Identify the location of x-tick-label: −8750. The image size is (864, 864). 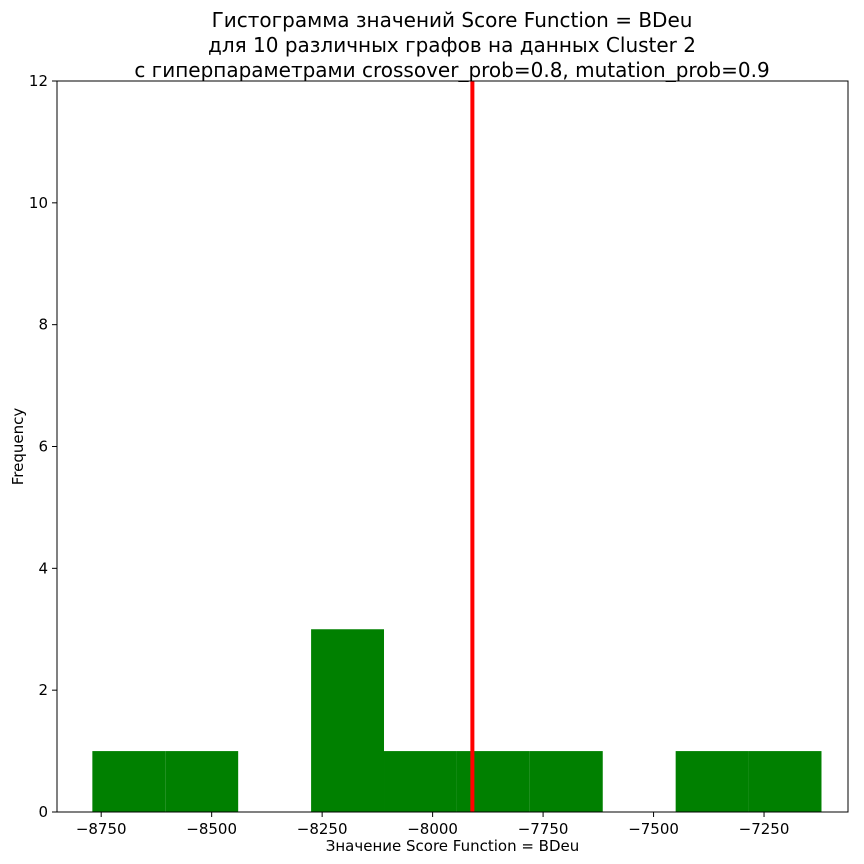
(101, 829).